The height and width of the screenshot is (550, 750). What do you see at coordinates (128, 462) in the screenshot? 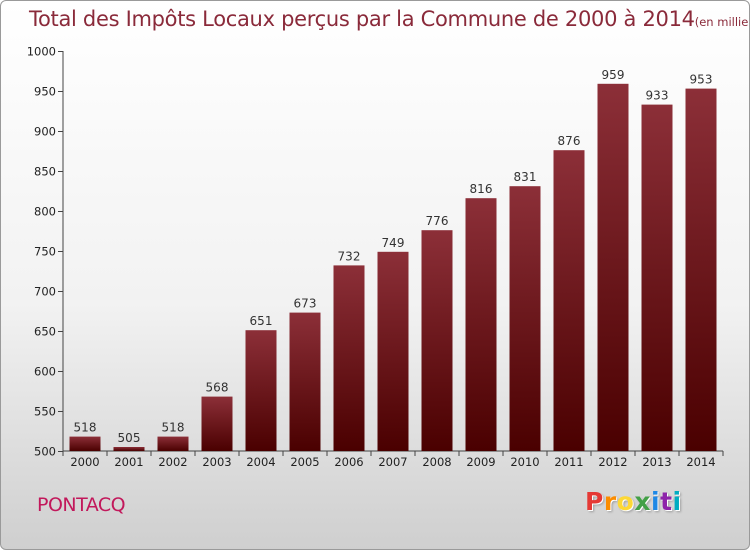
I see `x-tick-label: 2001` at bounding box center [128, 462].